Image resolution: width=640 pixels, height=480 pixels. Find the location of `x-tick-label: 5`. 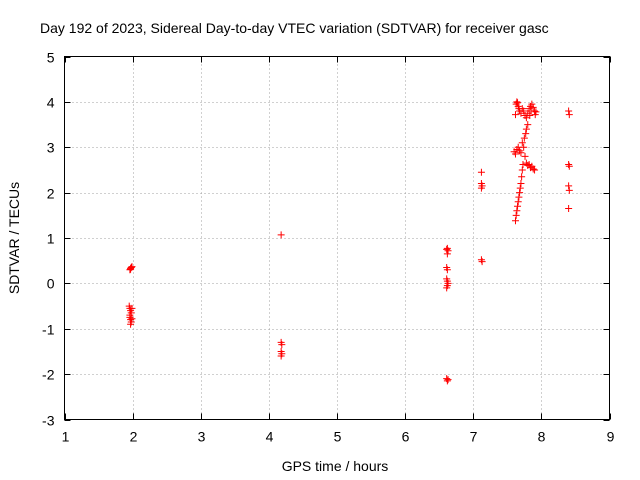

x-tick-label: 5 is located at coordinates (338, 437).